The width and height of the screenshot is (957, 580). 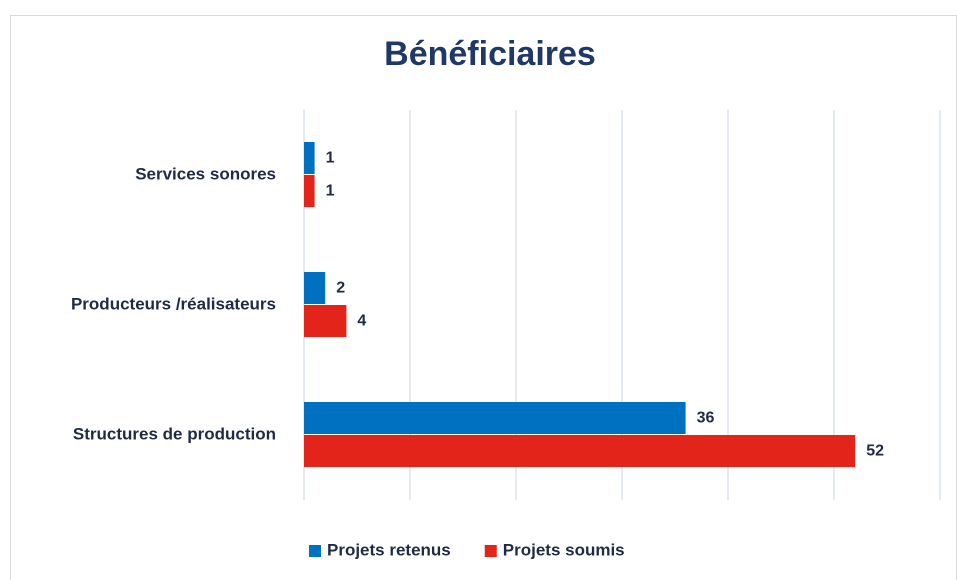 What do you see at coordinates (174, 433) in the screenshot?
I see `y-tick-label: Structures de production` at bounding box center [174, 433].